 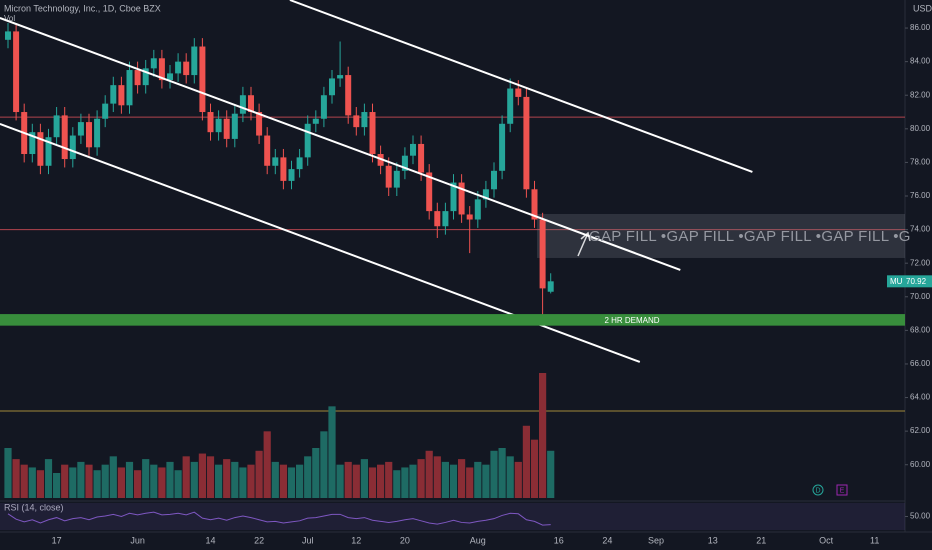 I want to click on x-tick-label: Sep, so click(x=656, y=540).